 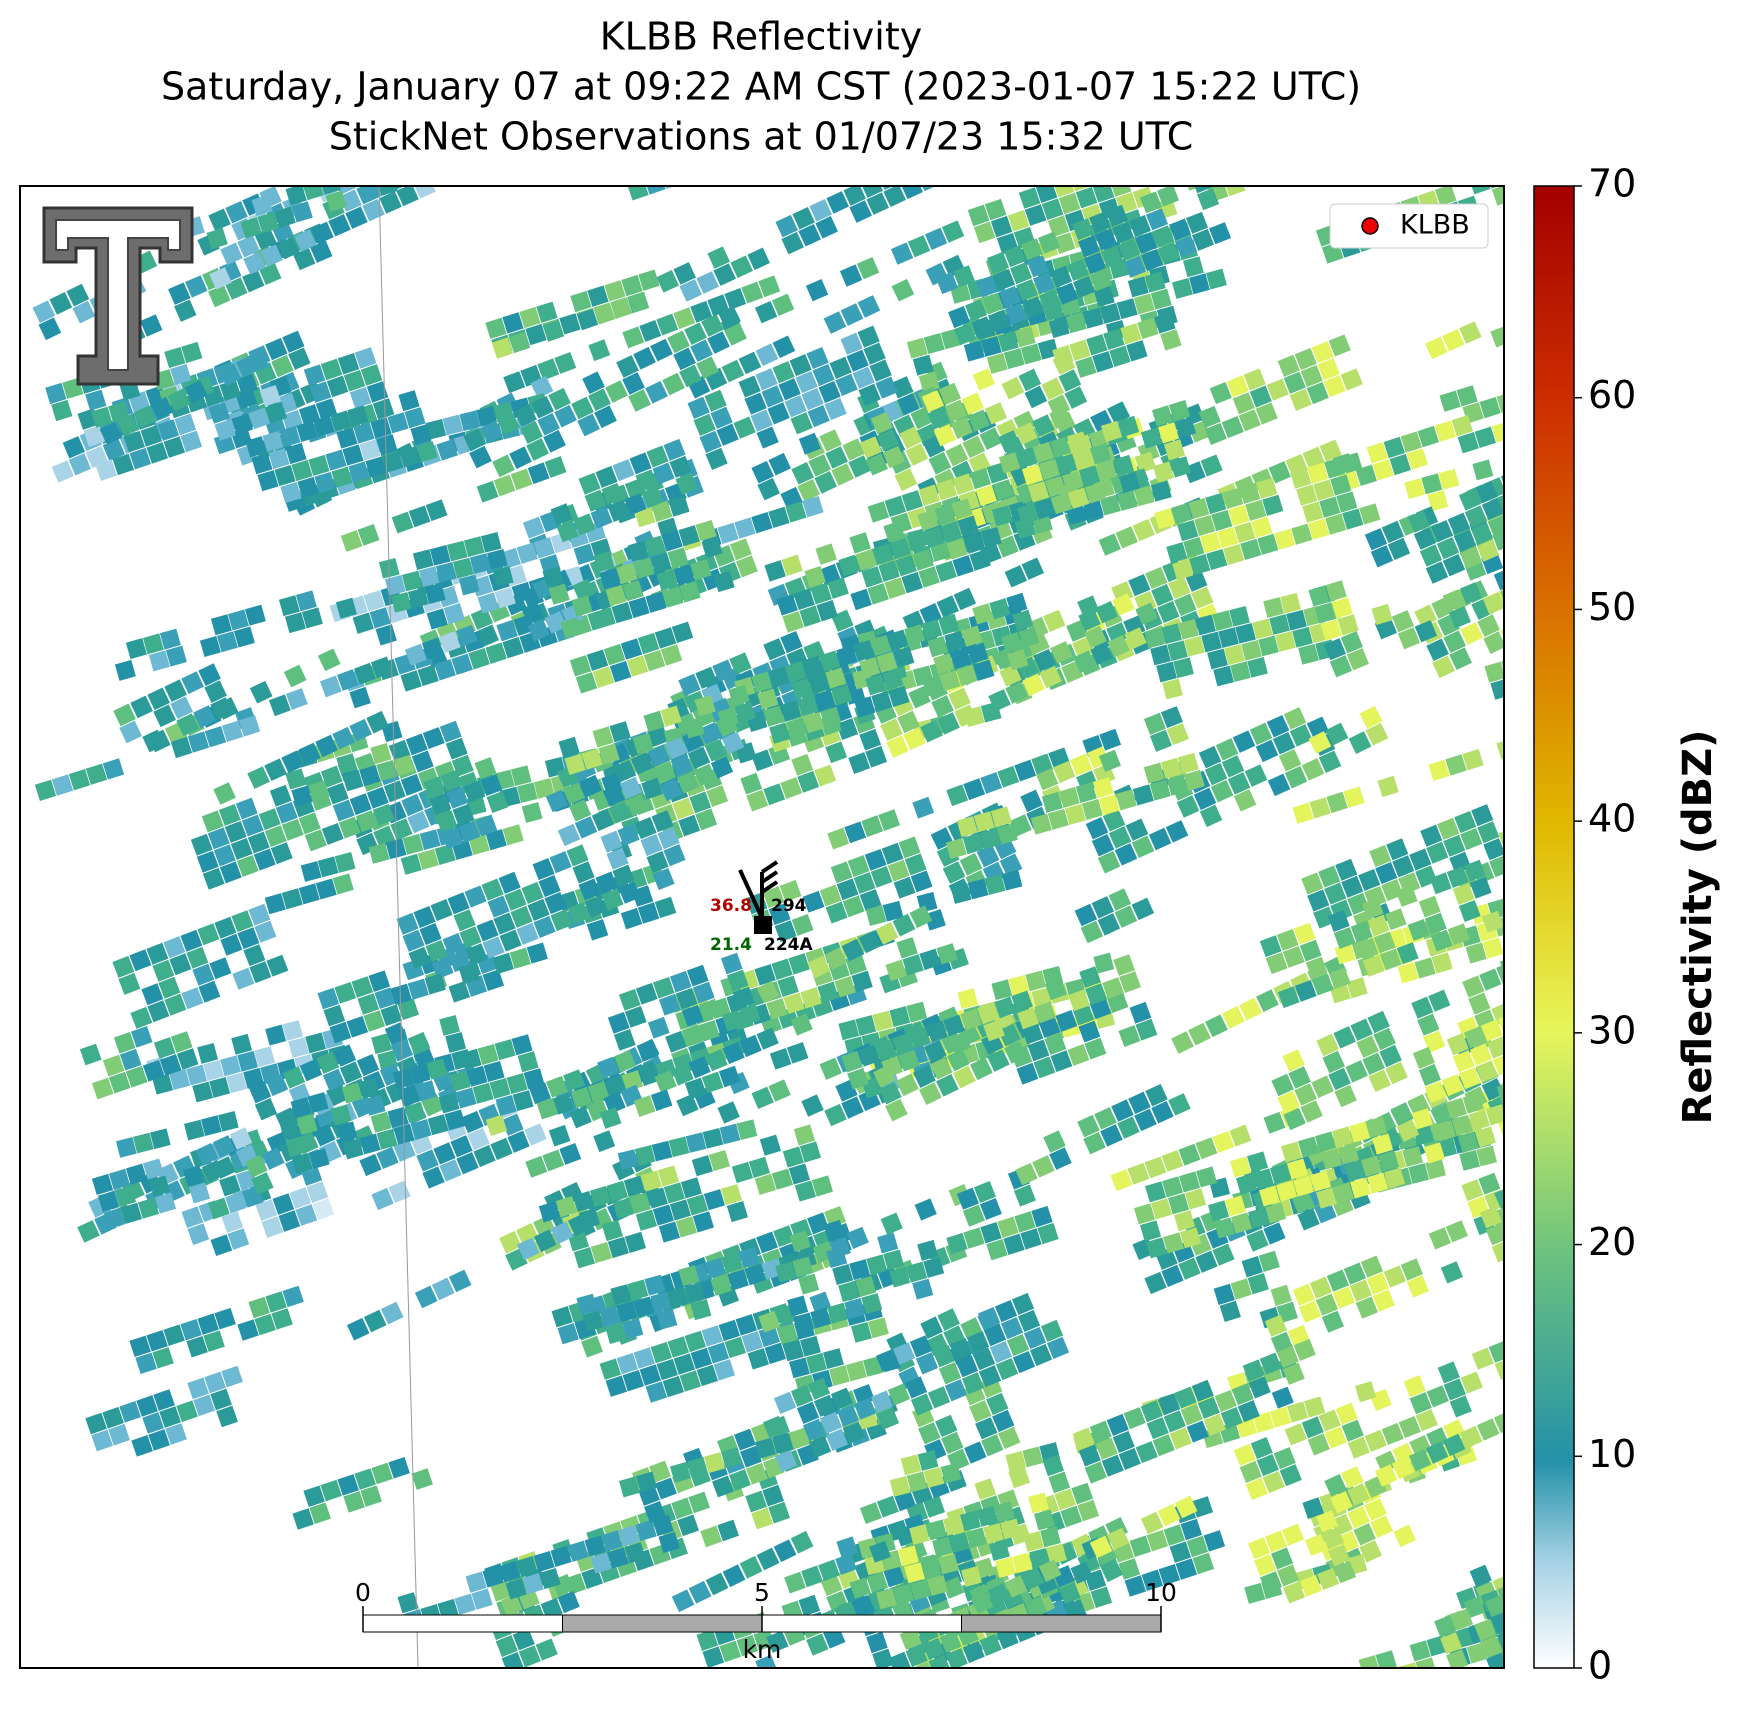 What do you see at coordinates (731, 906) in the screenshot?
I see `temperature: 36.8` at bounding box center [731, 906].